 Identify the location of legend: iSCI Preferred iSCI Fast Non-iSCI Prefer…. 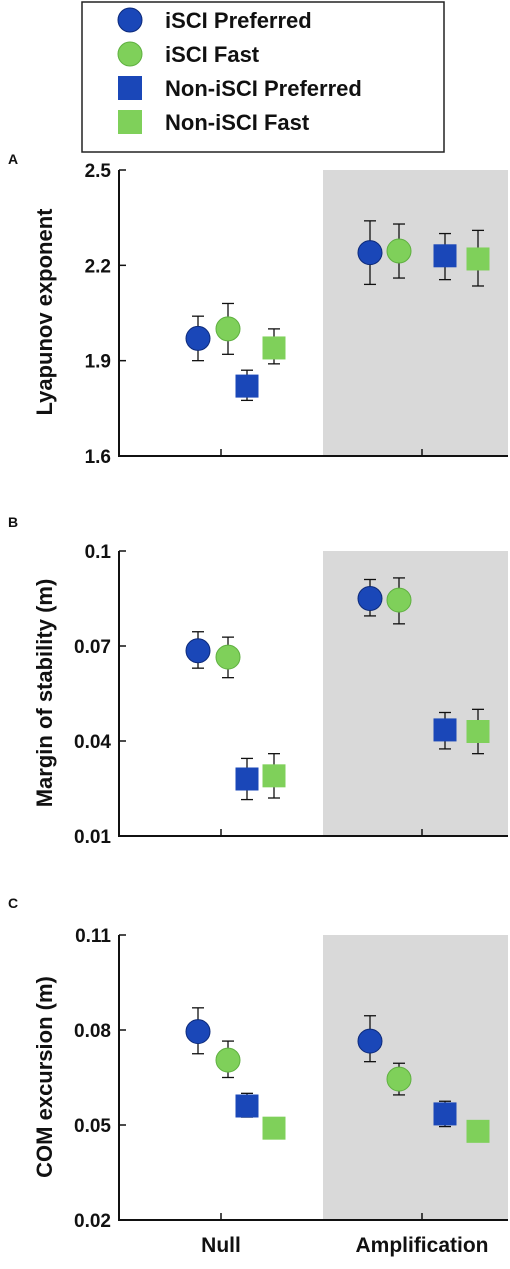
(263, 77).